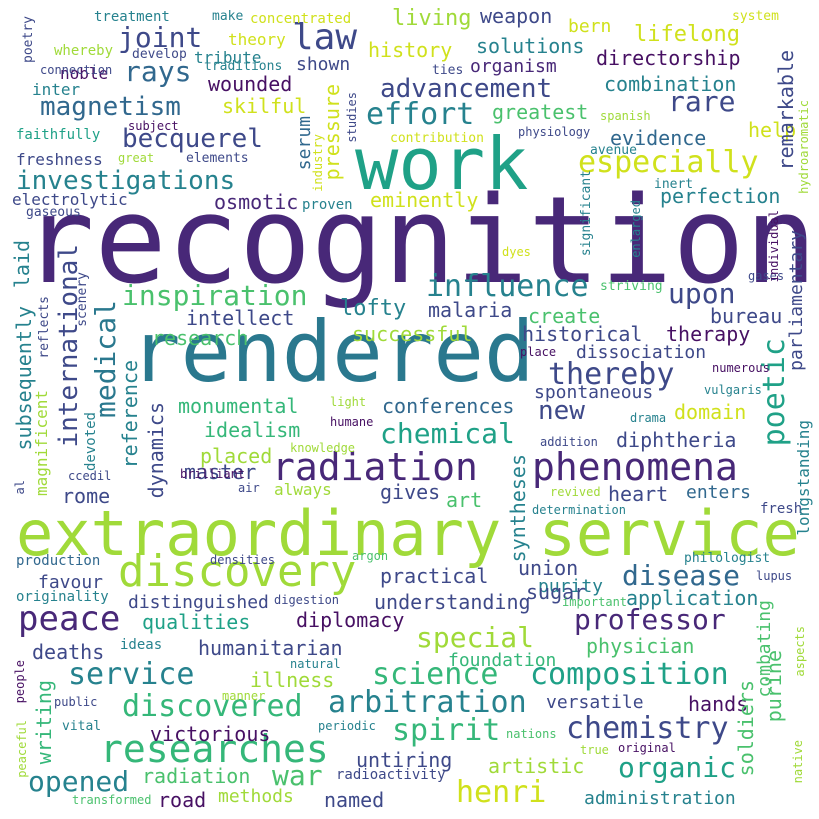 The height and width of the screenshot is (819, 819). I want to click on word: war, so click(297, 775).